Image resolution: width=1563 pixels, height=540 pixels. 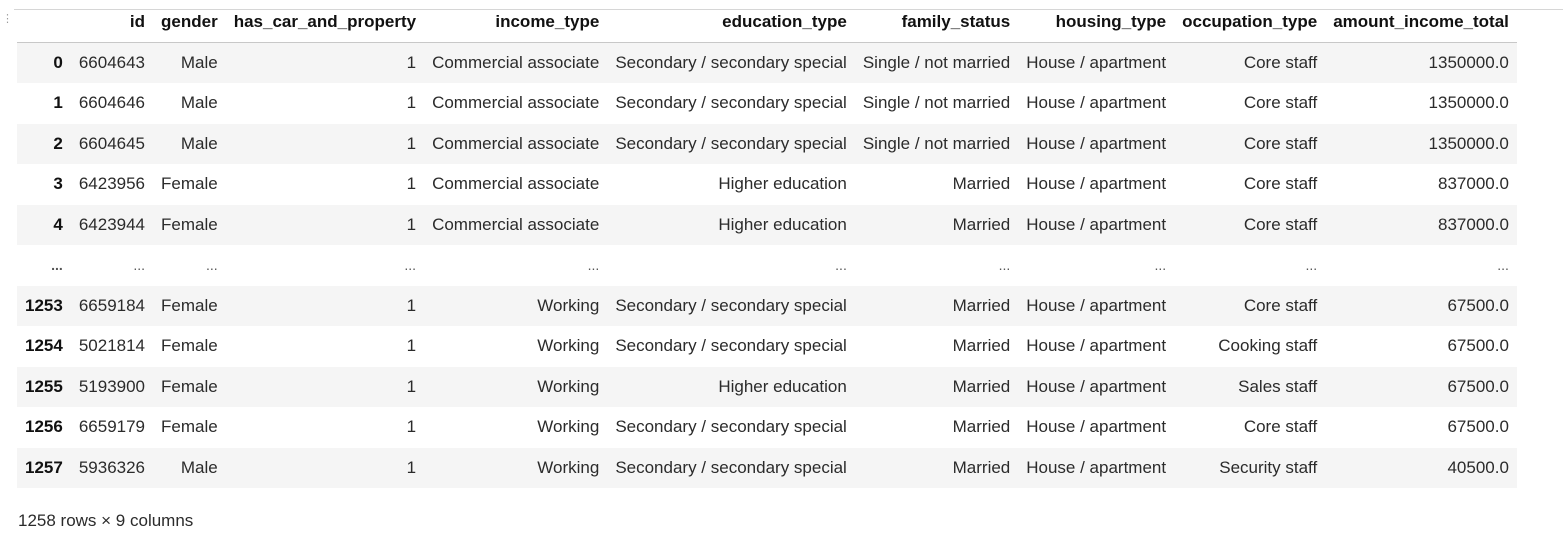 What do you see at coordinates (1250, 22) in the screenshot?
I see `column-header: occupation_type` at bounding box center [1250, 22].